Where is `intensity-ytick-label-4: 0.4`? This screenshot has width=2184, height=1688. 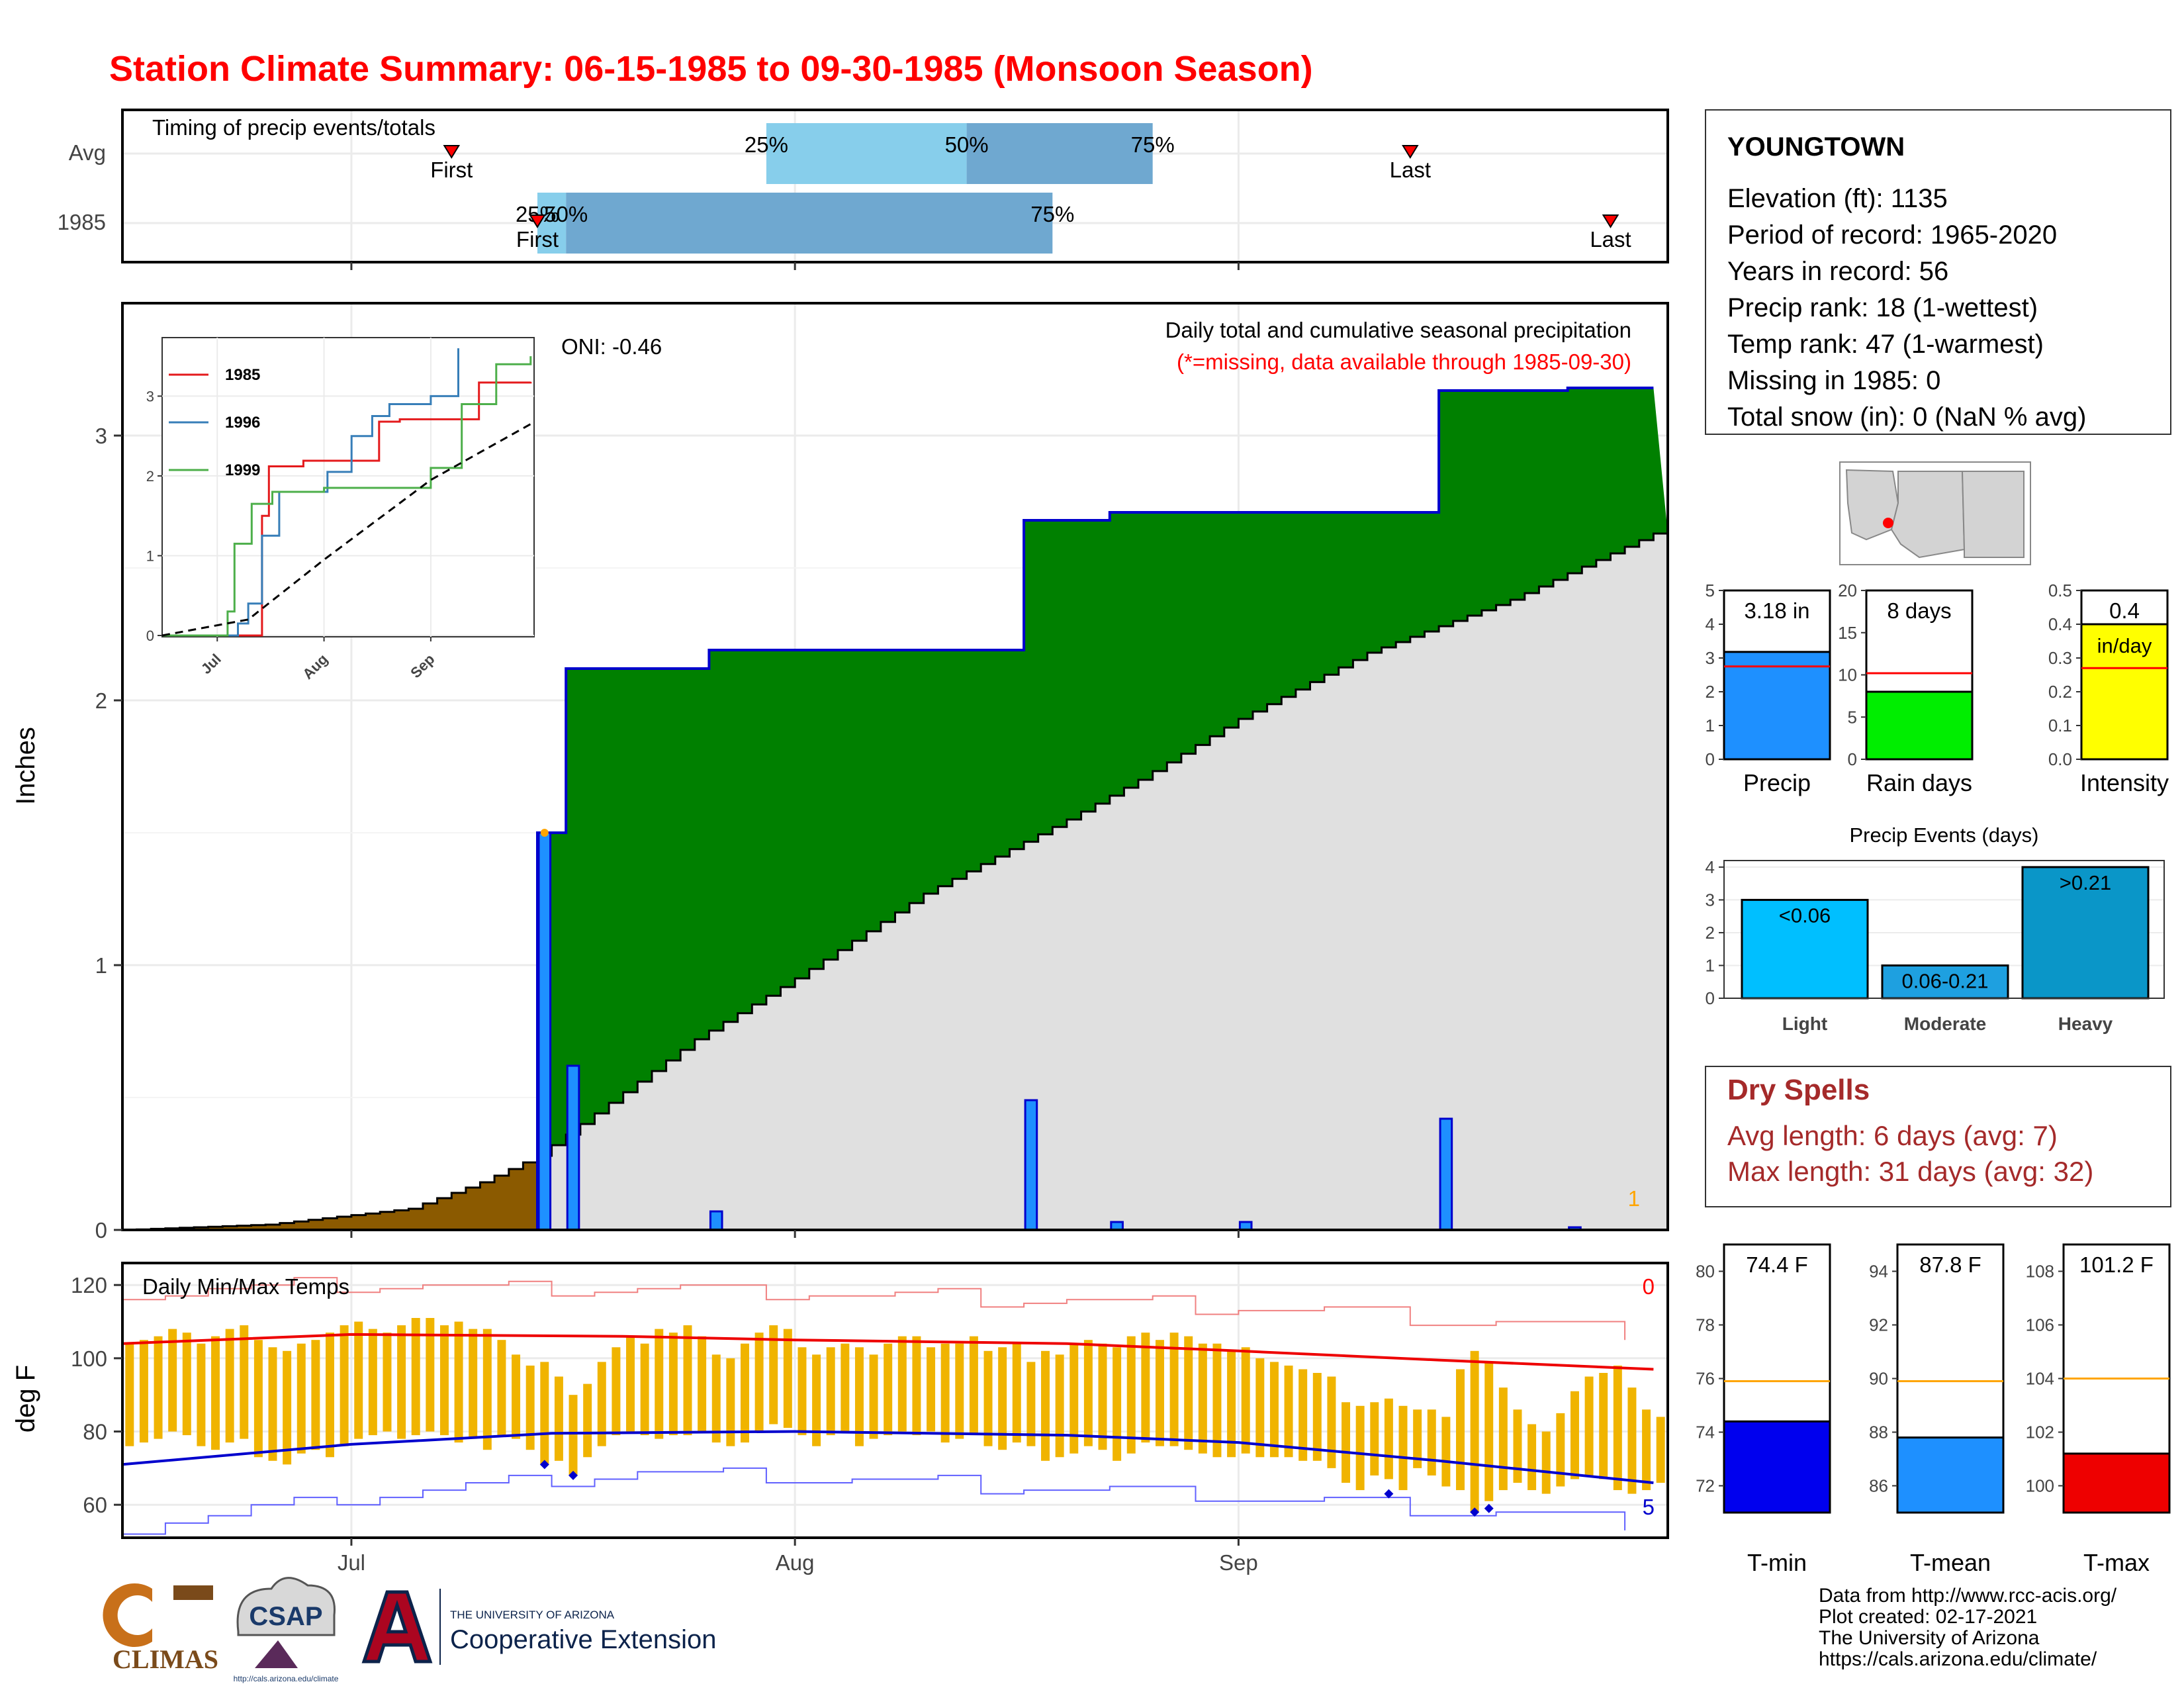
intensity-ytick-label-4: 0.4 is located at coordinates (2060, 624).